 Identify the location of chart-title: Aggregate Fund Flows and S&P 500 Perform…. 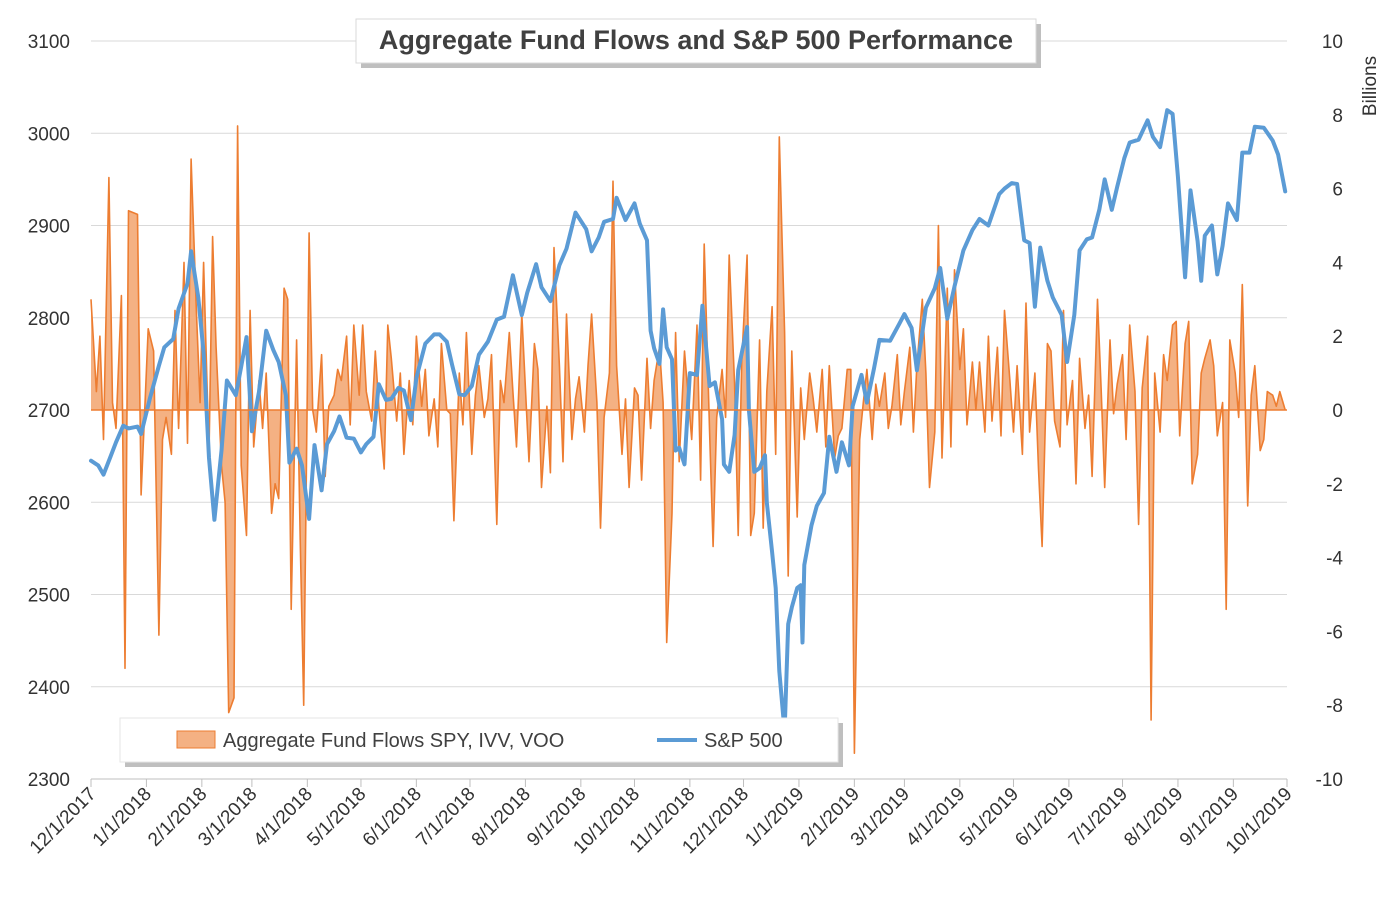
(696, 40).